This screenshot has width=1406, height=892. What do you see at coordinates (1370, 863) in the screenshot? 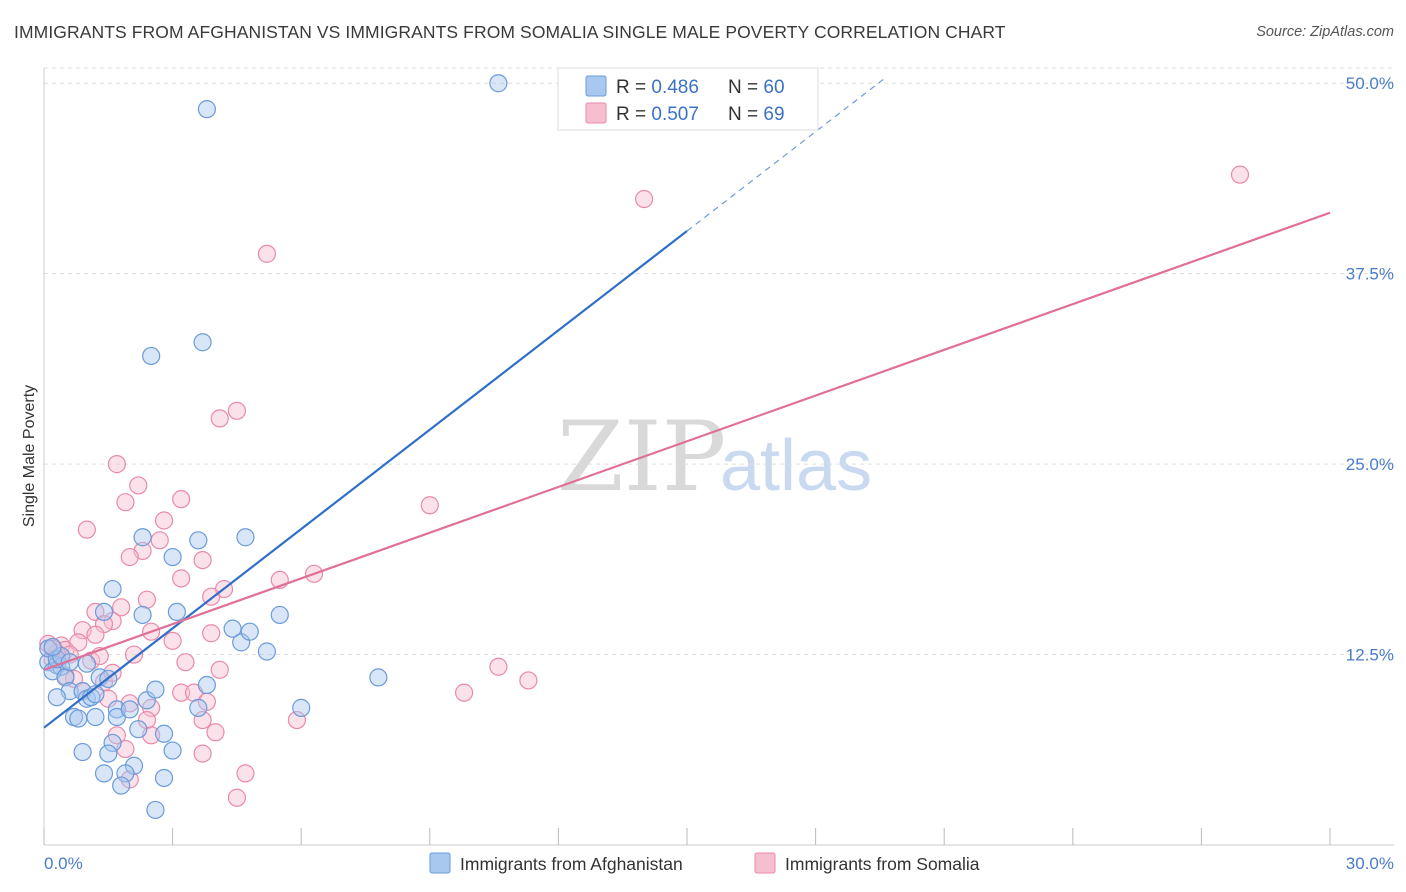
I see `x-tick-label-max: 30.0%` at bounding box center [1370, 863].